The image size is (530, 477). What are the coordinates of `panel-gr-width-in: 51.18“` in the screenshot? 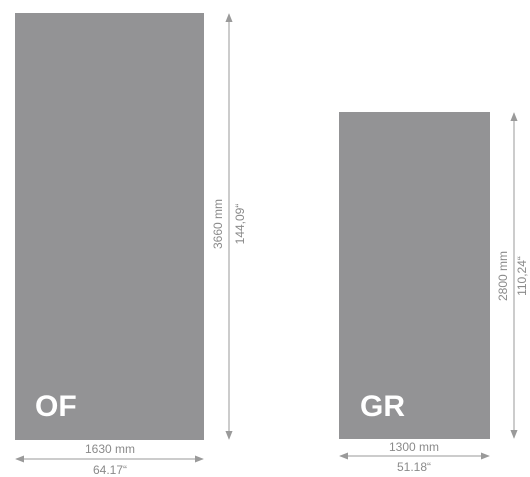 It's located at (414, 467).